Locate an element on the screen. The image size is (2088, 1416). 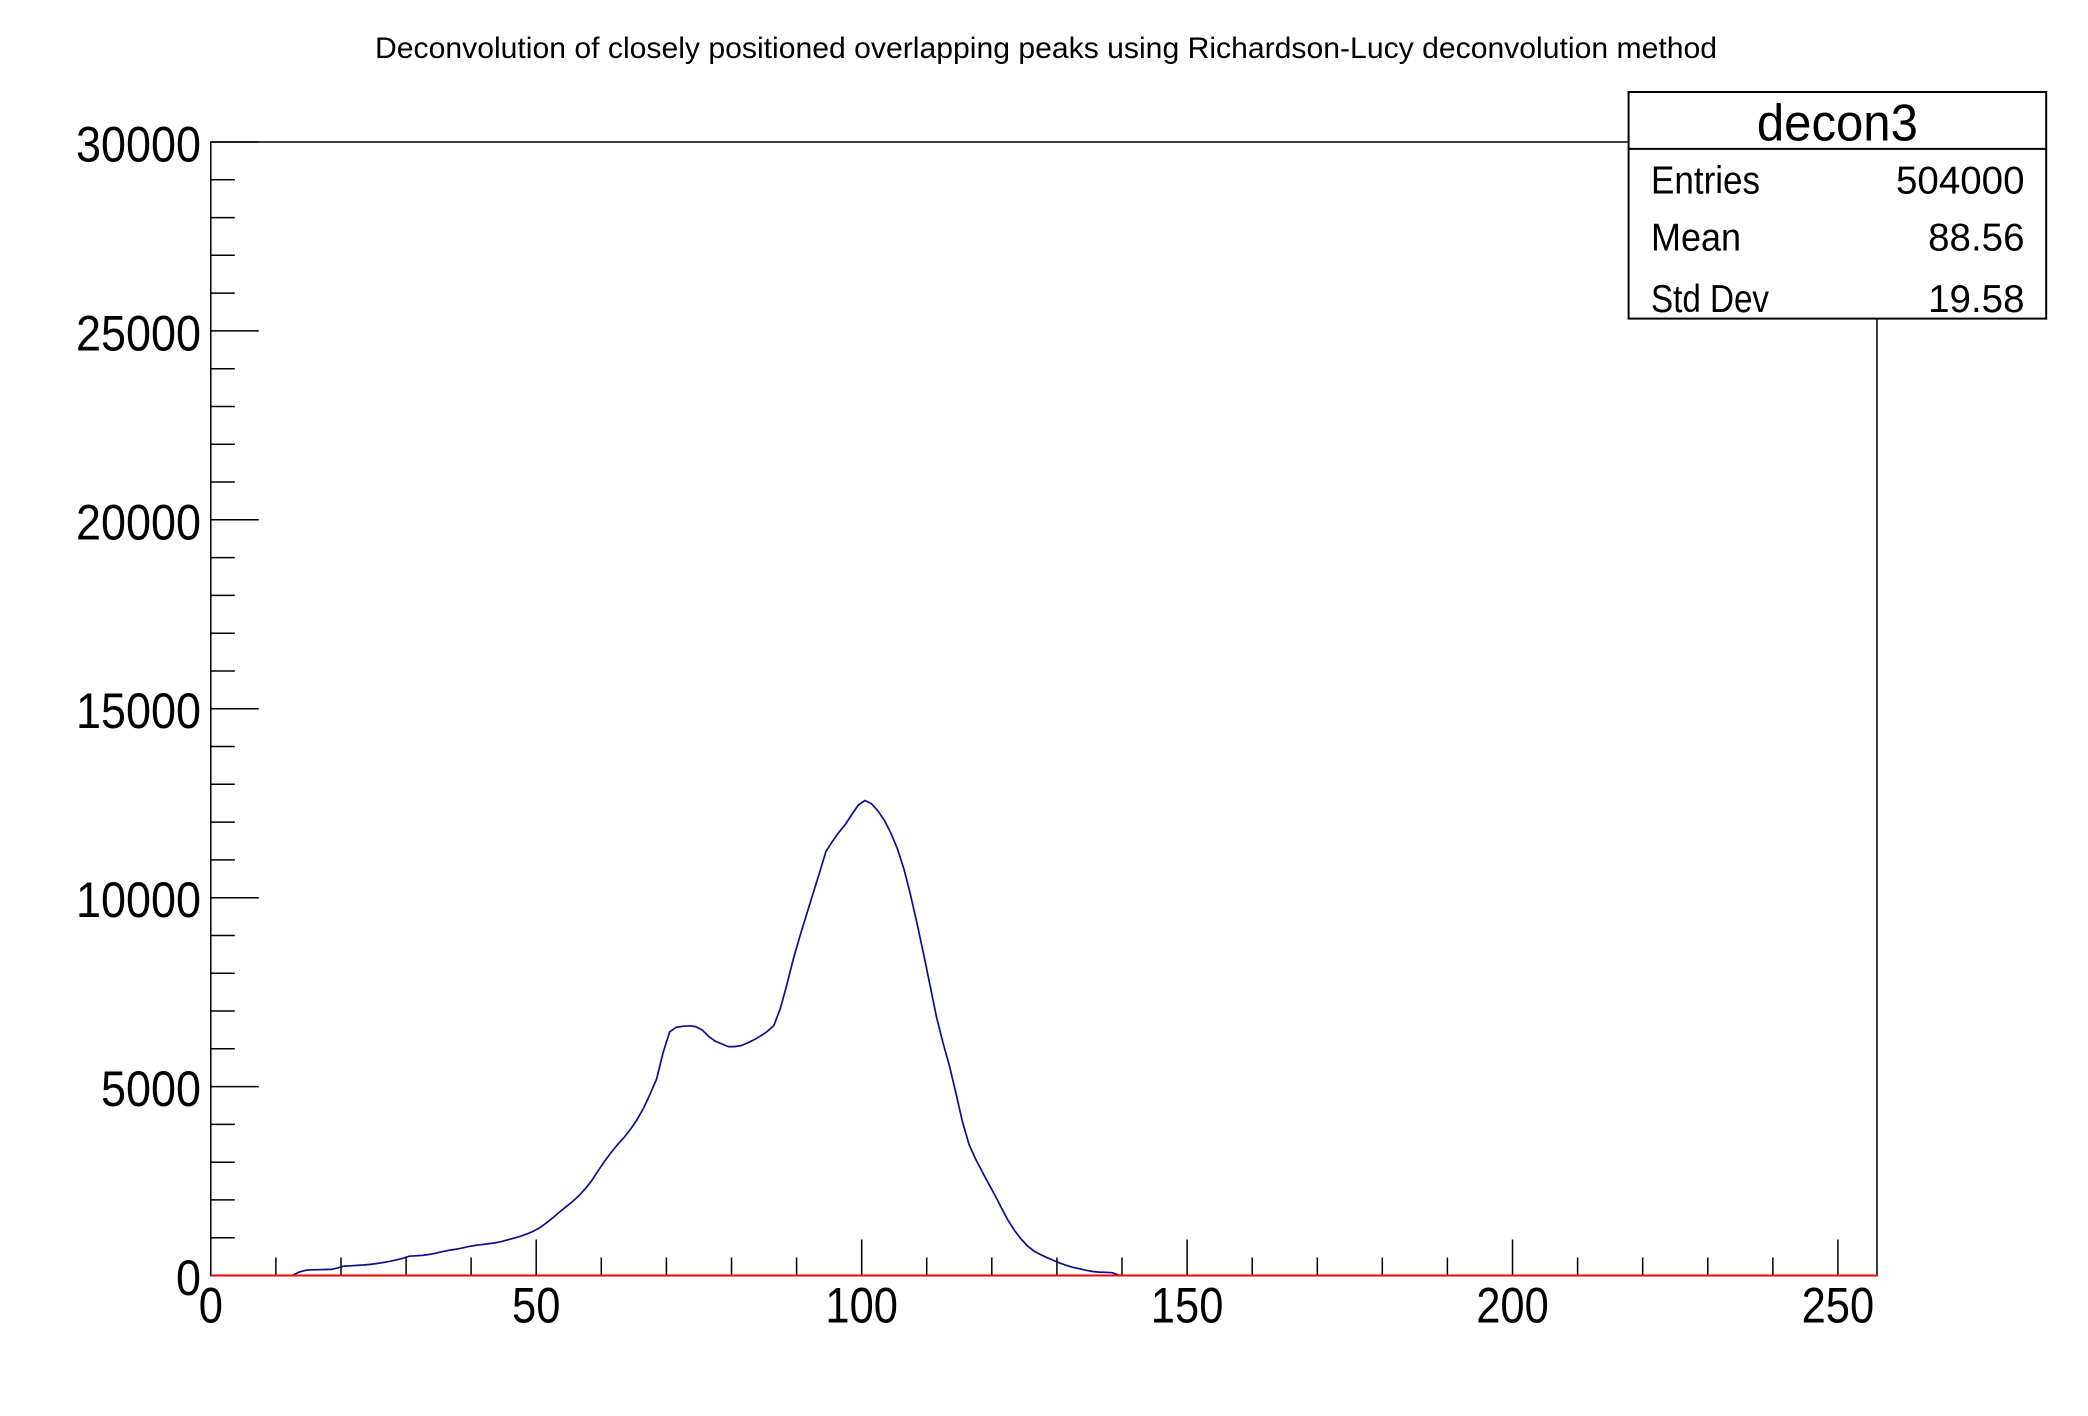
svg-text: 5000 is located at coordinates (151, 1089).